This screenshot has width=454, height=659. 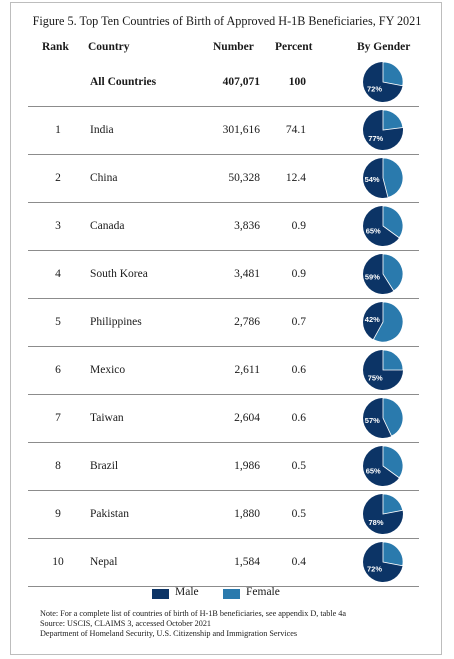 I want to click on cell-rank: 4, so click(x=58, y=274).